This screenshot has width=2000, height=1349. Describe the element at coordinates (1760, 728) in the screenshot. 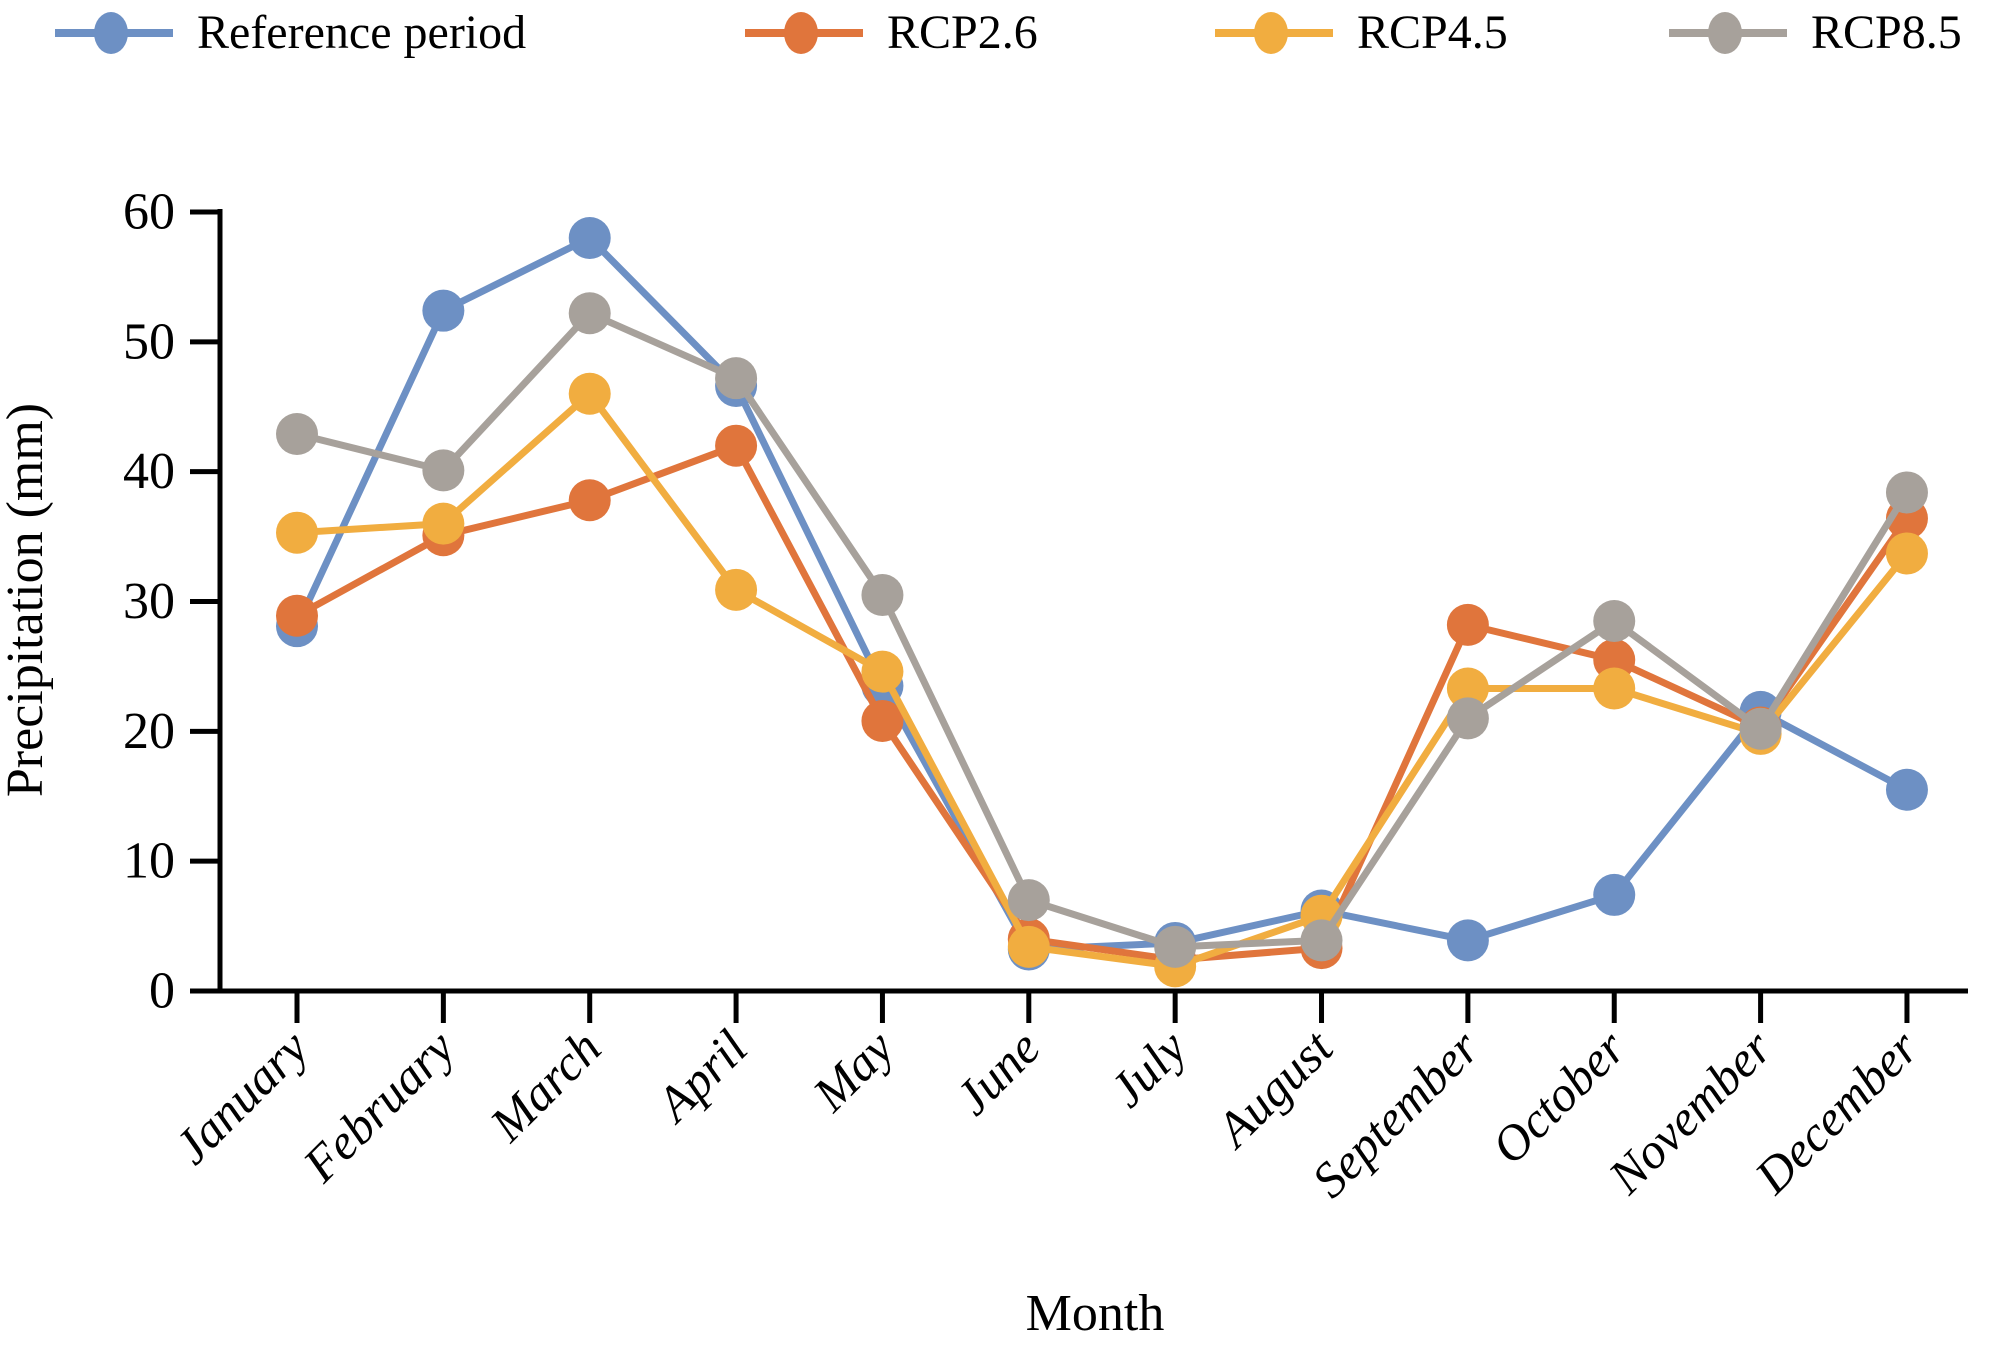

I see `data-point-rcp8-5-november` at that location.